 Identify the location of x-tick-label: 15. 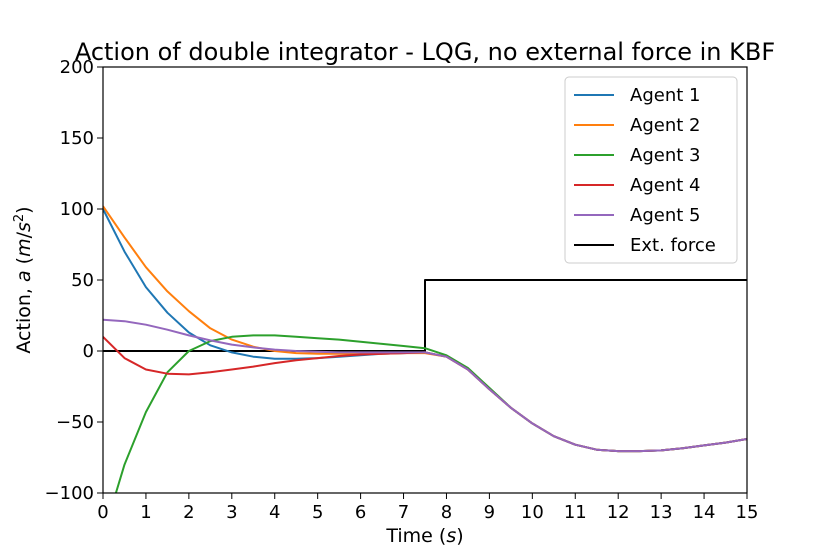
(747, 512).